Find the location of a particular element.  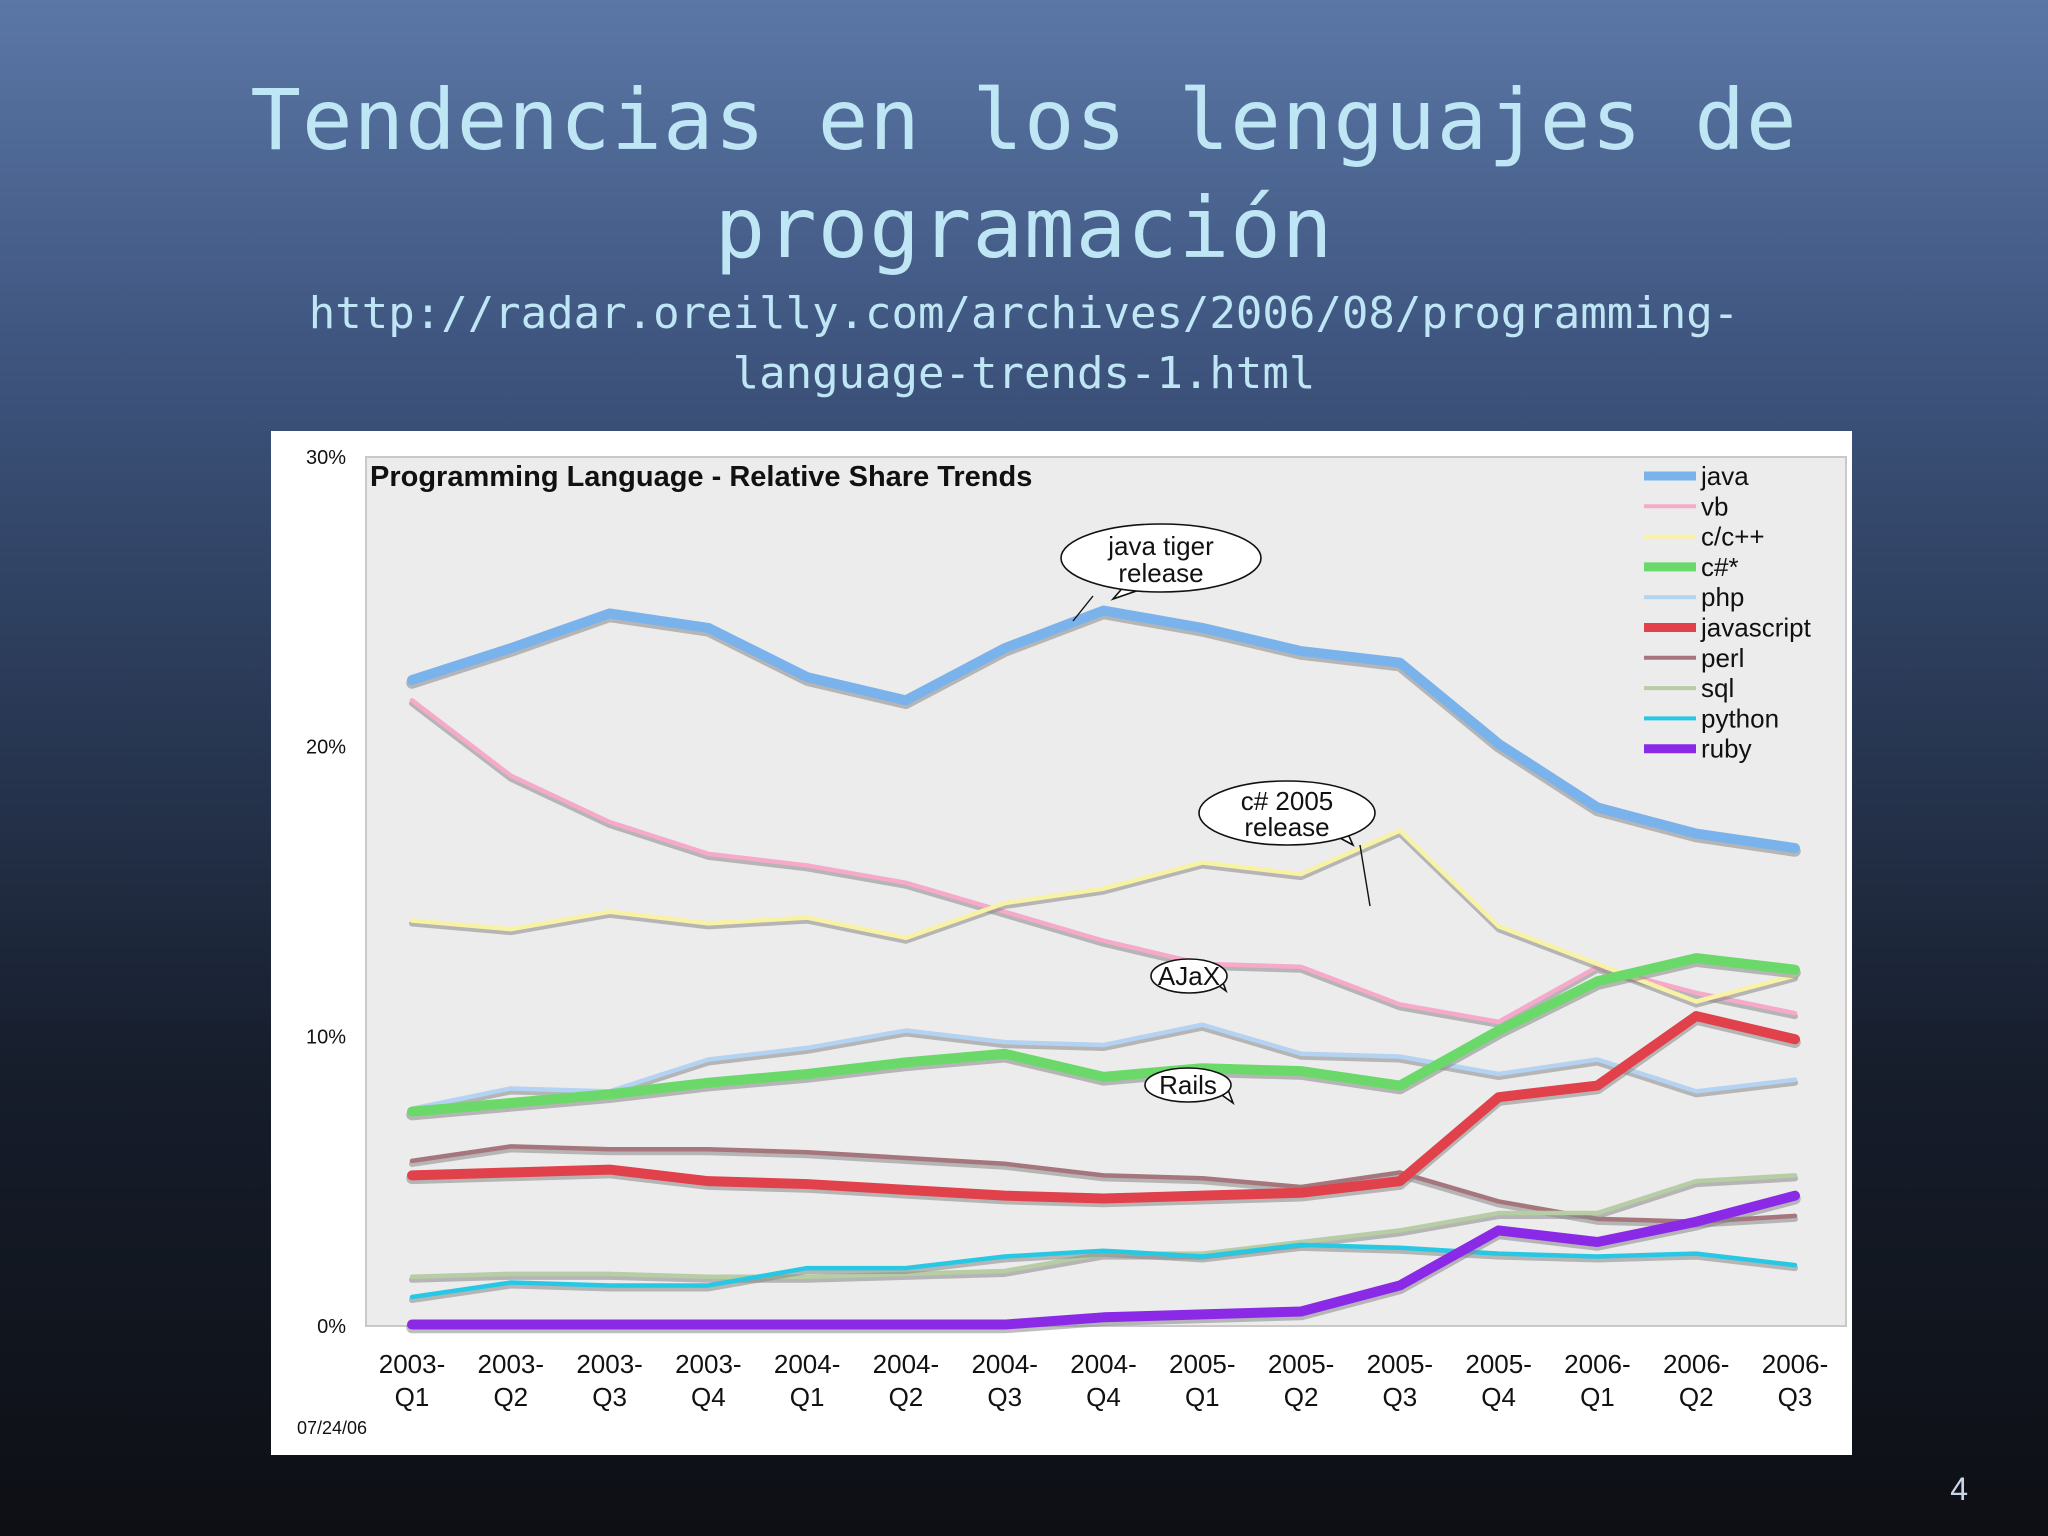

chart-date-stamp: 07/24/06 is located at coordinates (332, 1428).